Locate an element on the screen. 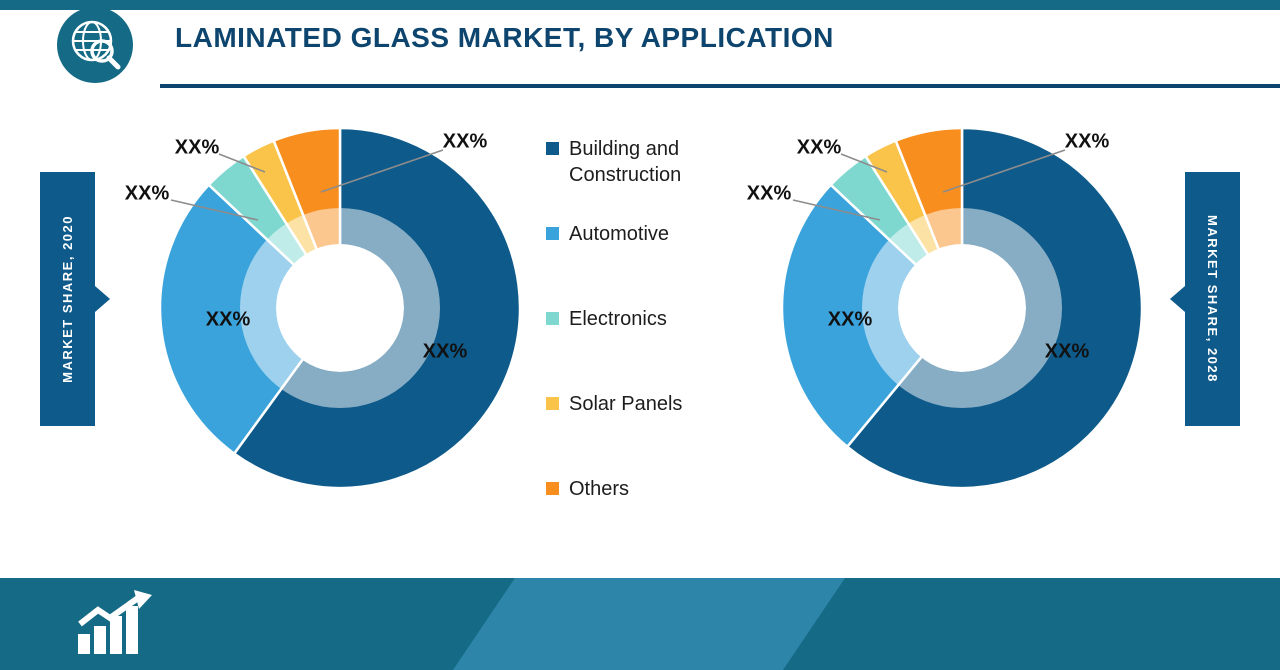 Image resolution: width=1280 pixels, height=670 pixels. pct-label-building-2020: XX% is located at coordinates (445, 351).